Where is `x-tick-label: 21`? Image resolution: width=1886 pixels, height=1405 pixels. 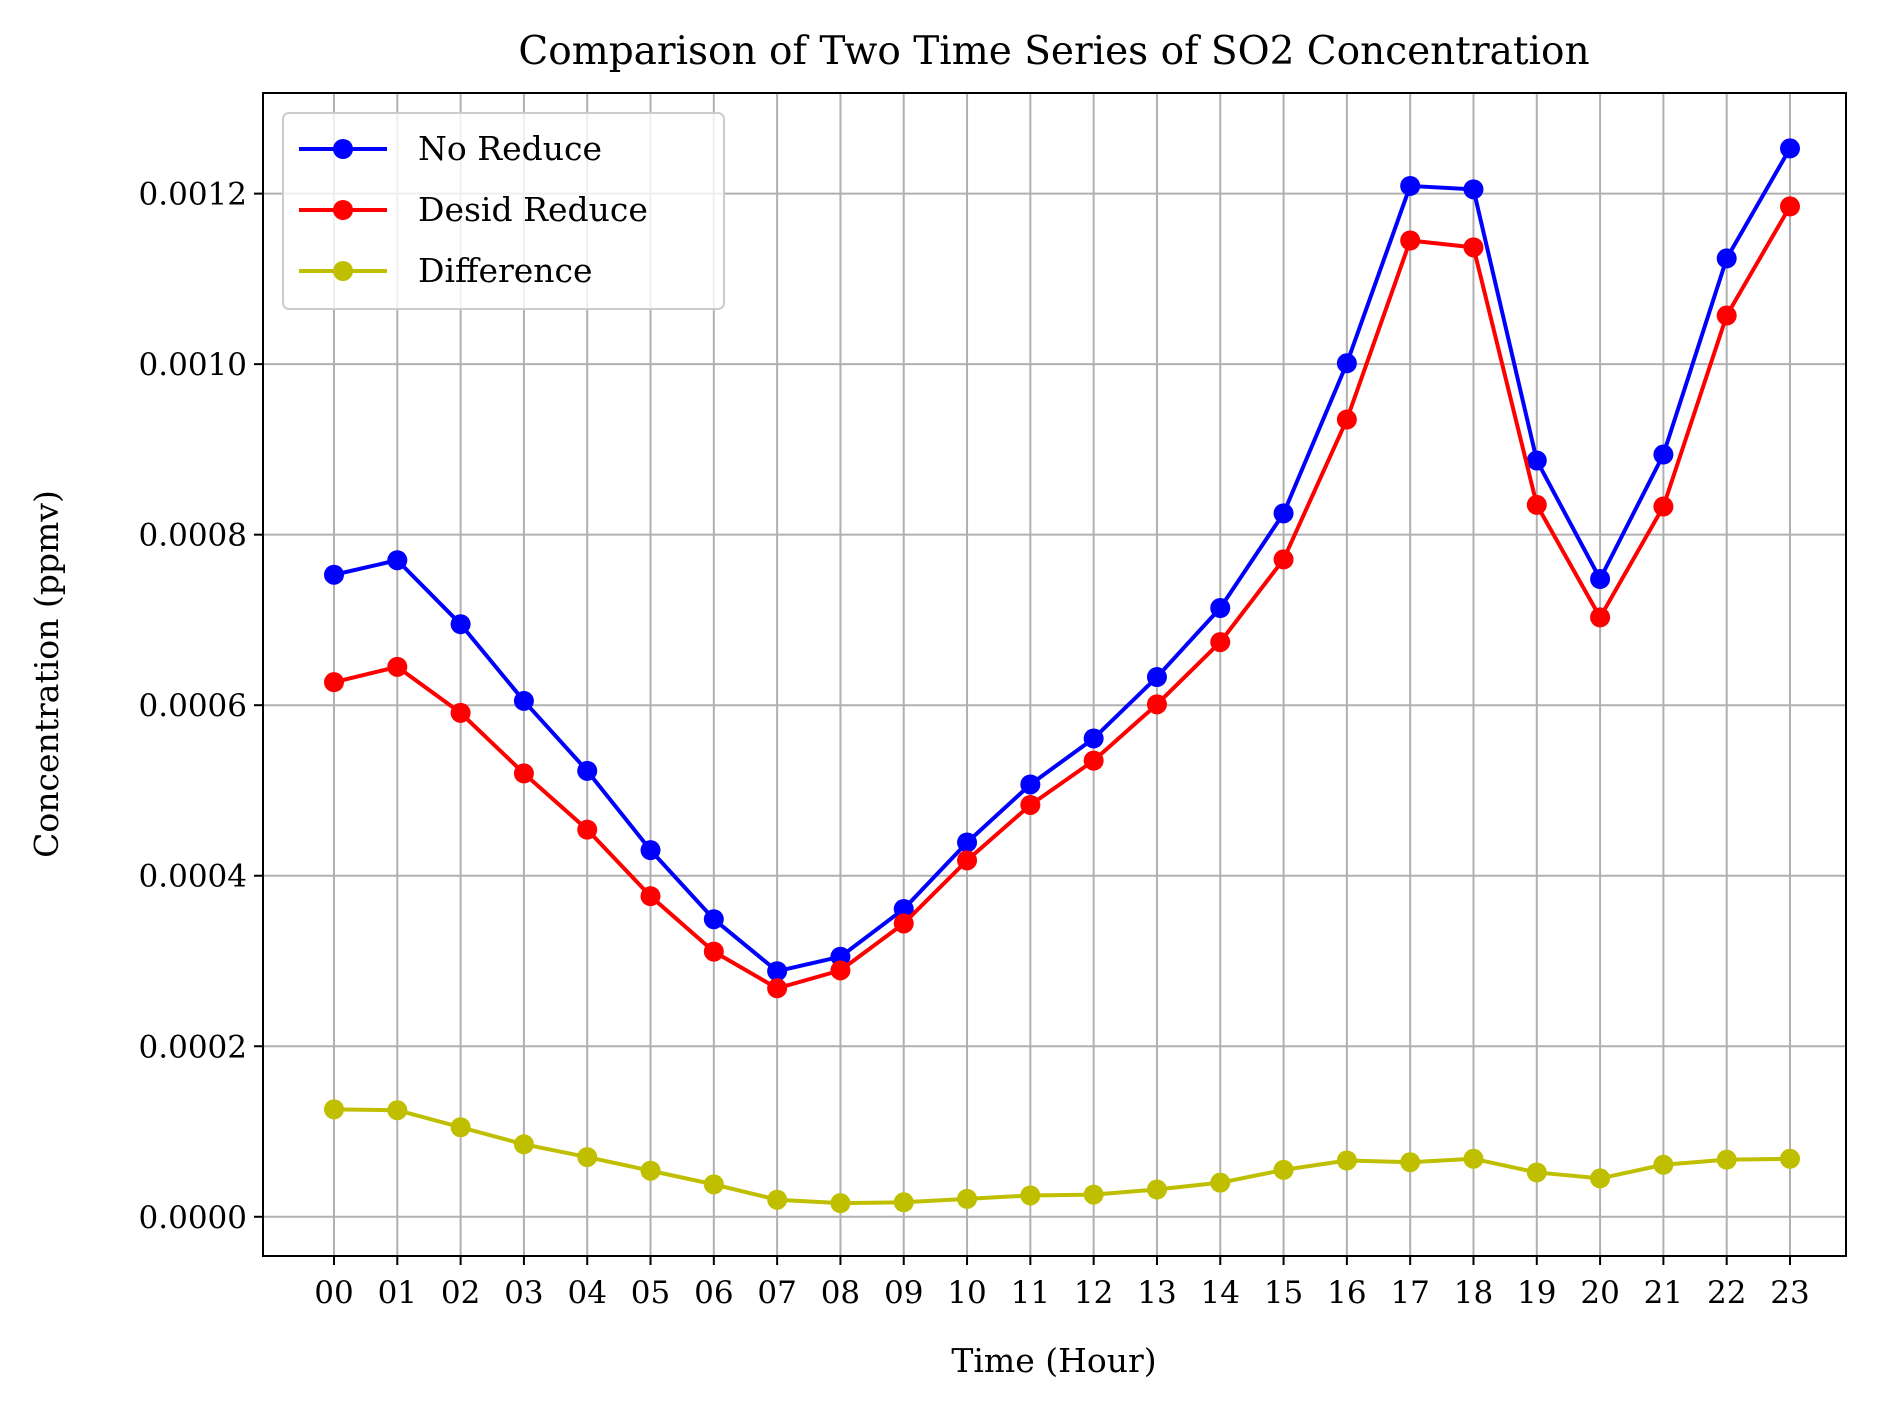
x-tick-label: 21 is located at coordinates (1663, 1293).